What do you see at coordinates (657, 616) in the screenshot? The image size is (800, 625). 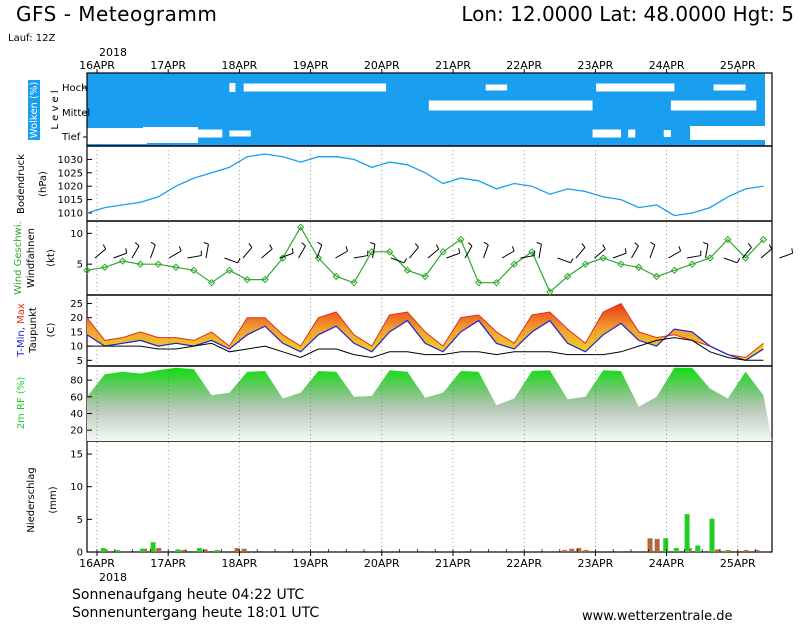 I see `credit-text: www.wetterzentrale.de` at bounding box center [657, 616].